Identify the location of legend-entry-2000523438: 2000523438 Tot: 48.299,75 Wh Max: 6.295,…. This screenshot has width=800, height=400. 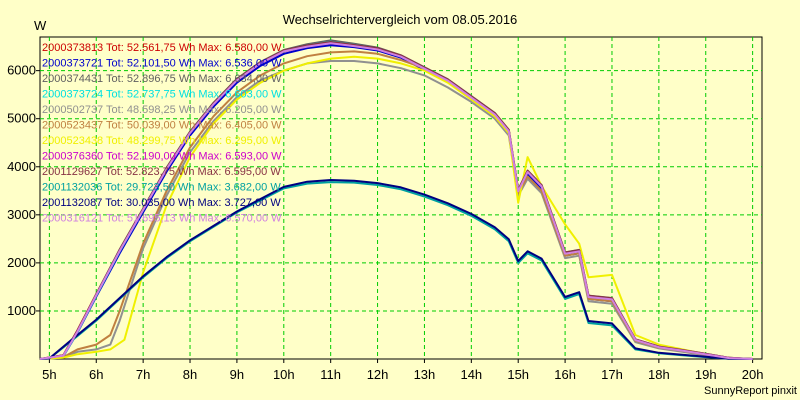
(162, 141).